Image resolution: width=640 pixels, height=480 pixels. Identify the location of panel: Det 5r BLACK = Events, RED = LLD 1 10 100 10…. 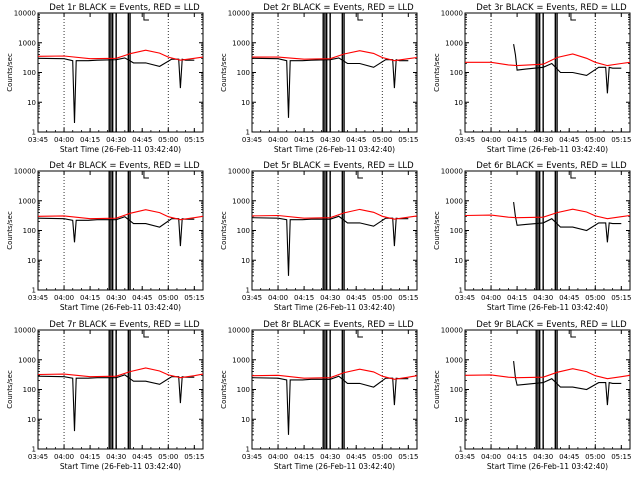
(319, 236).